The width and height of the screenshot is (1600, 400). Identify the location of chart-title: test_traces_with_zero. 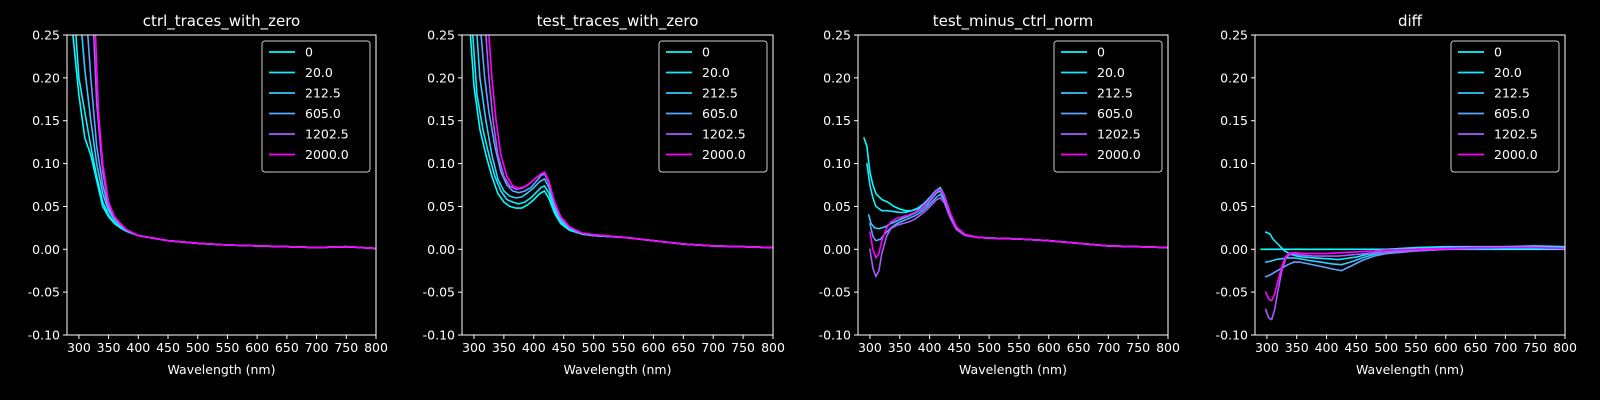
(618, 21).